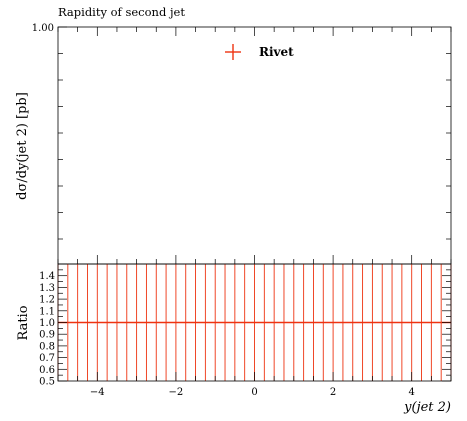 This screenshot has width=467, height=421. I want to click on legend-marker-rivet, so click(233, 52).